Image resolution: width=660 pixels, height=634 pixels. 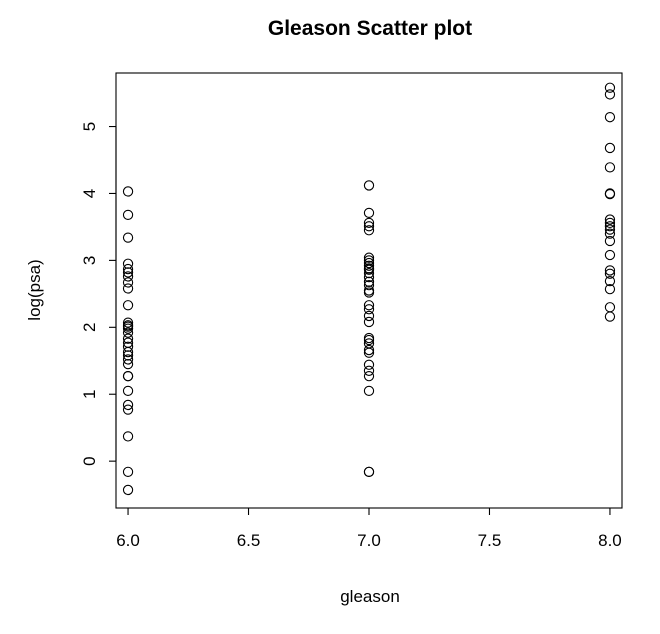 What do you see at coordinates (89, 193) in the screenshot?
I see `y-tick-label: 4` at bounding box center [89, 193].